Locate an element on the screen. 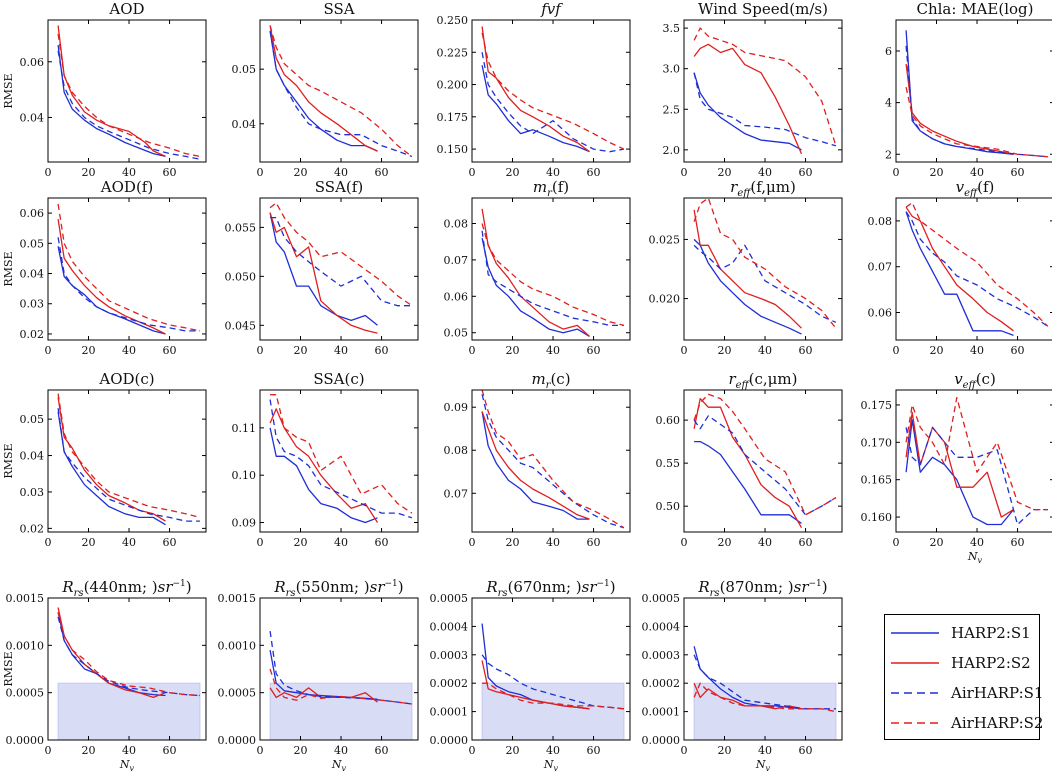 Image resolution: width=1052 pixels, height=778 pixels. y-tick-label: 2.5 is located at coordinates (672, 109).